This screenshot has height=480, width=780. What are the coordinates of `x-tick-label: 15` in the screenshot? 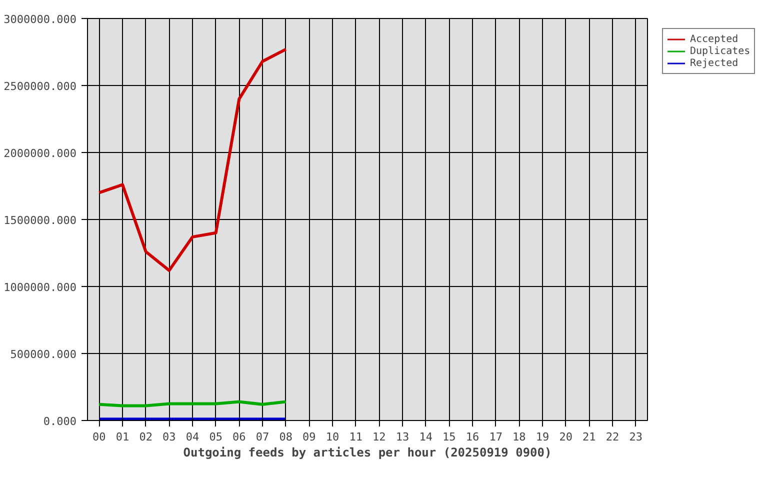 It's located at (449, 437).